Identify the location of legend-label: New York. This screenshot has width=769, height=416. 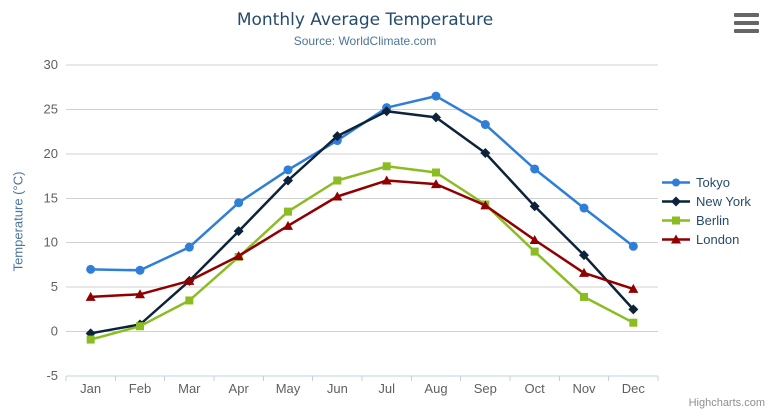
(723, 201).